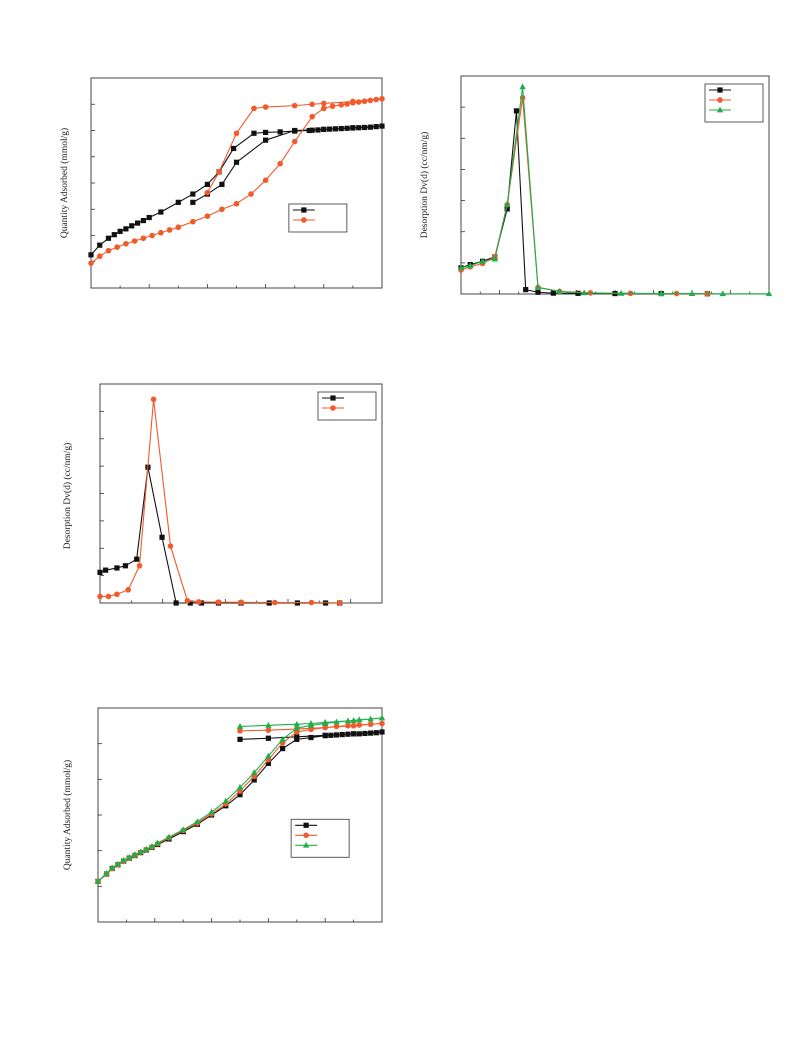  Describe the element at coordinates (64, 183) in the screenshot. I see `y-axis-label: Quantity Adsorbed (mmol/g)` at that location.